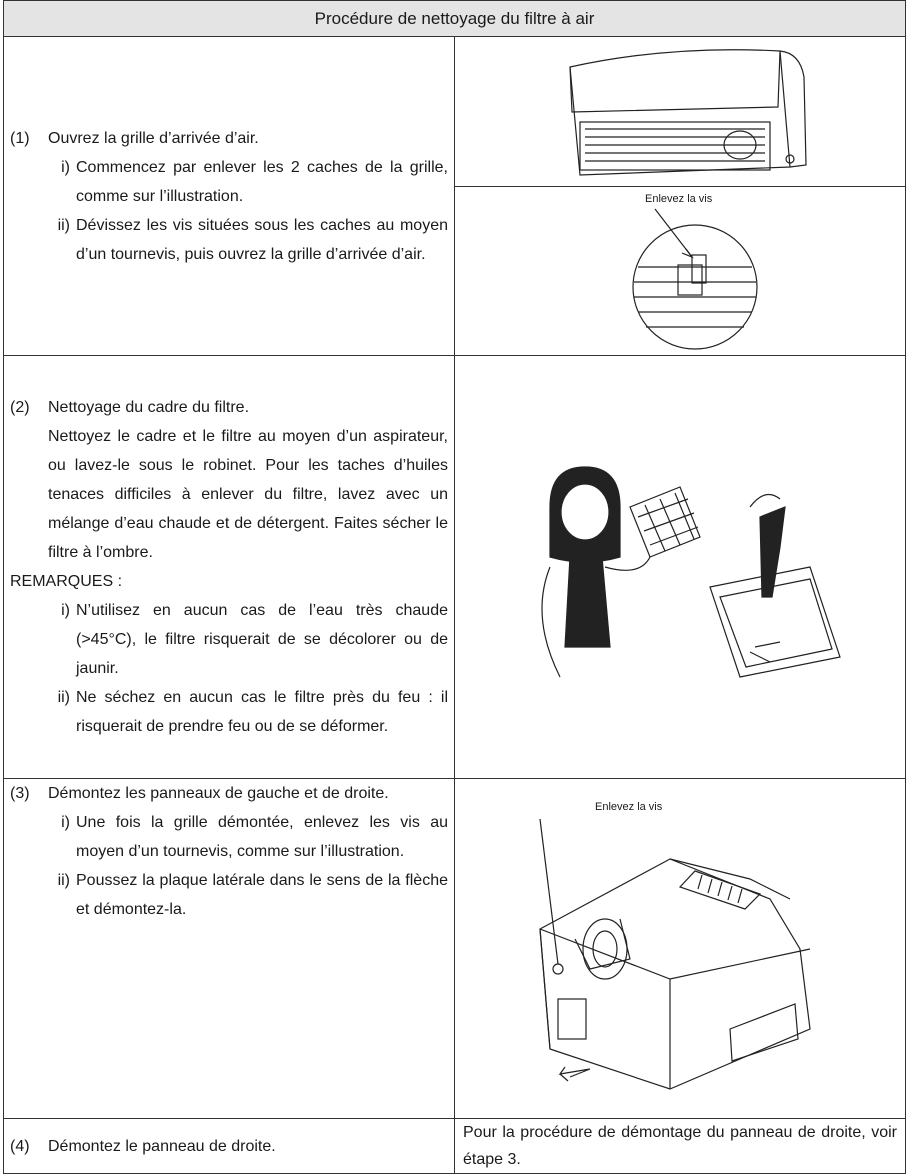 The width and height of the screenshot is (909, 1174). I want to click on decoration: (4) Démontez le panneau de droite., so click(229, 1146).